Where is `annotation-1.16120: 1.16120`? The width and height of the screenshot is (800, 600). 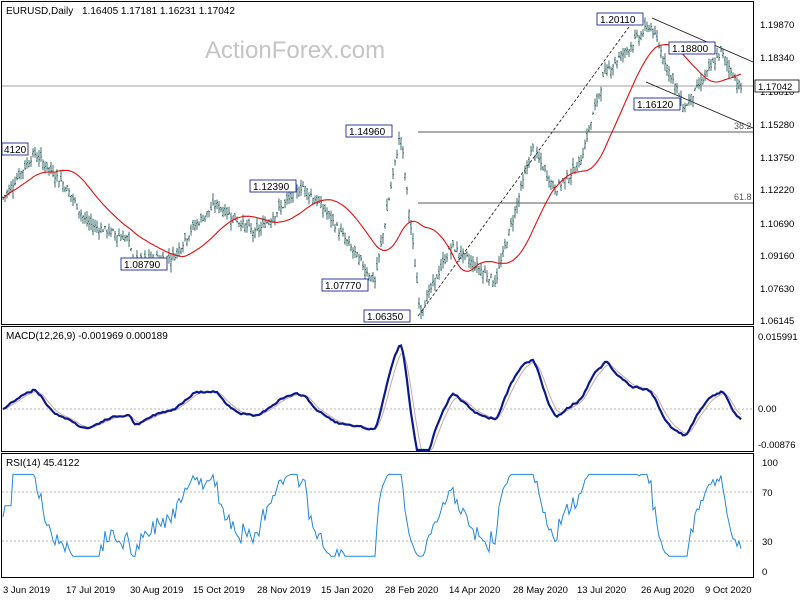 annotation-1.16120: 1.16120 is located at coordinates (657, 104).